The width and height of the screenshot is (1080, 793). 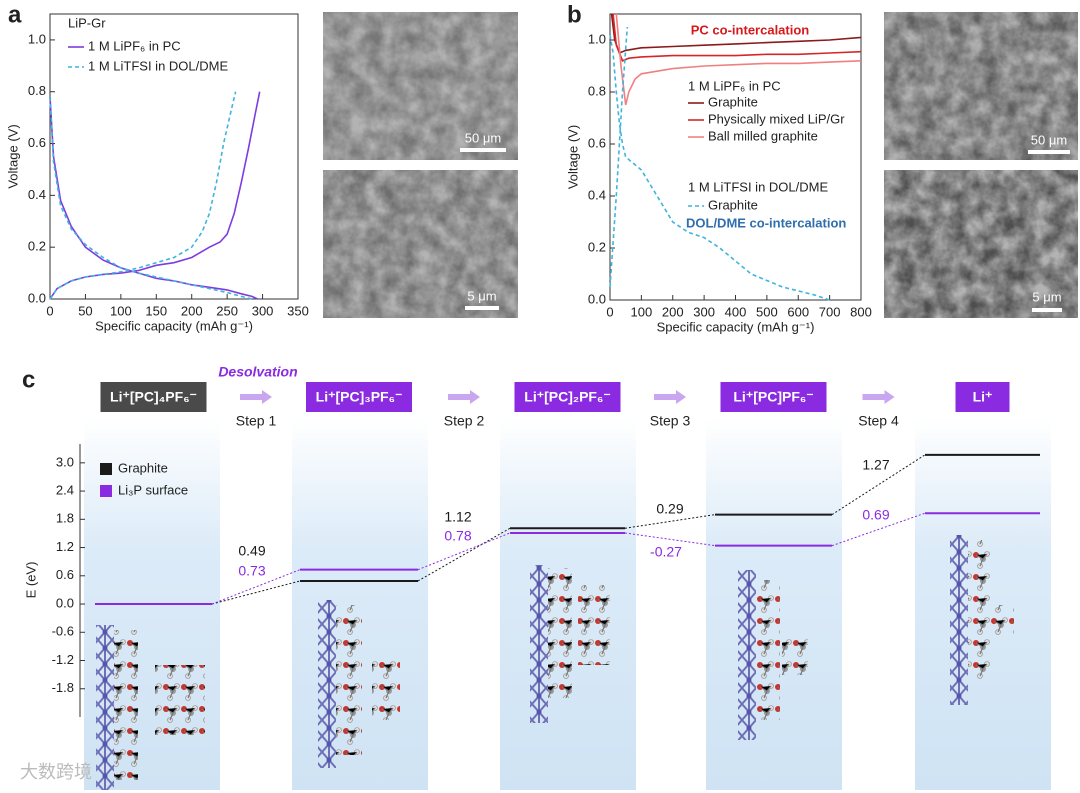 I want to click on step-label: Step 1, so click(x=256, y=421).